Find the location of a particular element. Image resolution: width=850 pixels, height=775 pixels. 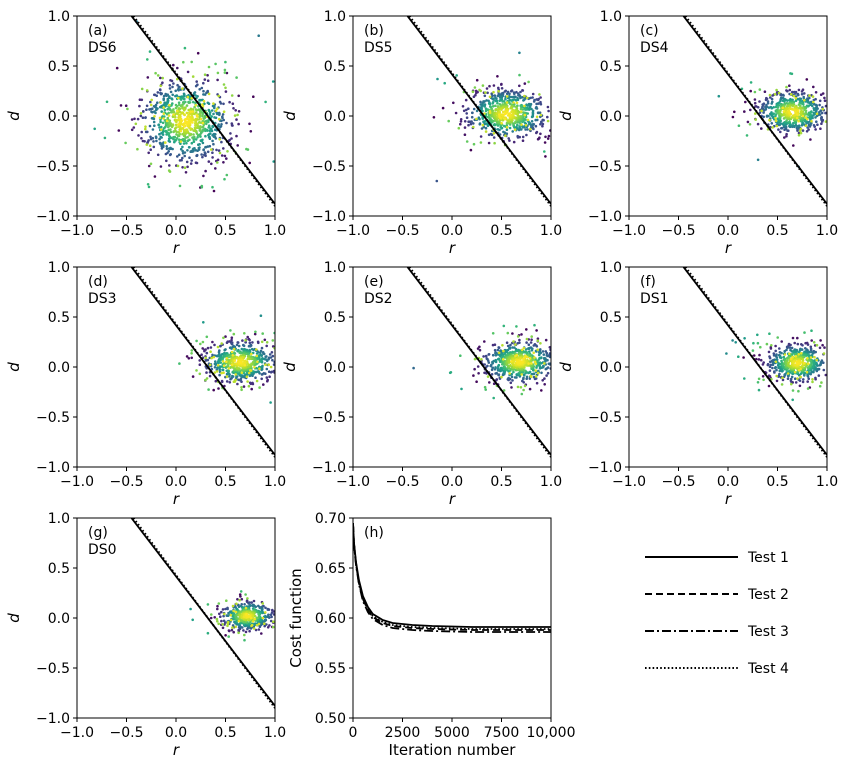

plot-area is located at coordinates (452, 577).